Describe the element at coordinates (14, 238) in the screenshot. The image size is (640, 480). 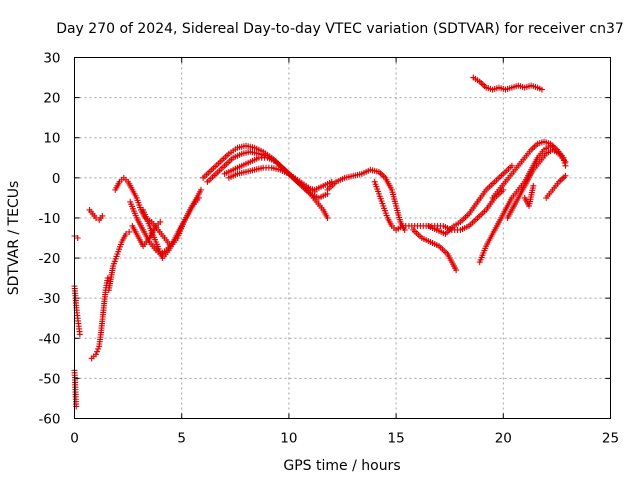
I see `y-axis-label: SDTVAR / TECUs` at that location.